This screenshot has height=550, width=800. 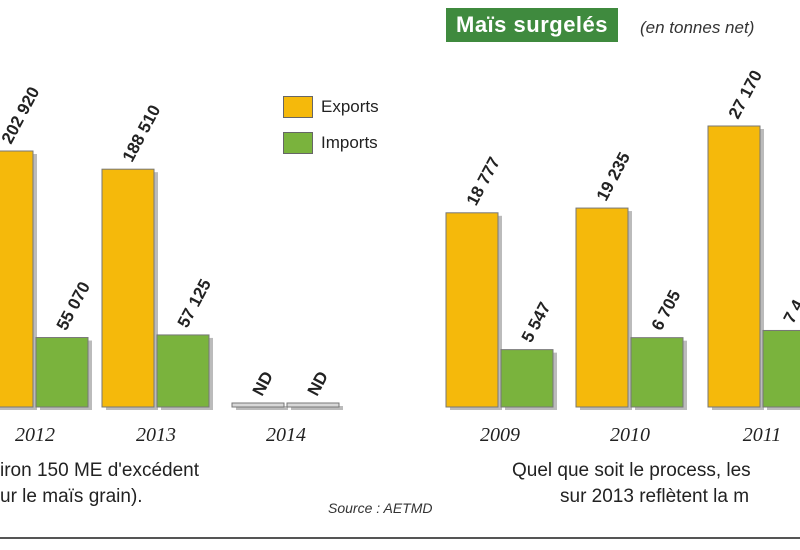 What do you see at coordinates (62, 372) in the screenshot?
I see `bar-imports-2012` at bounding box center [62, 372].